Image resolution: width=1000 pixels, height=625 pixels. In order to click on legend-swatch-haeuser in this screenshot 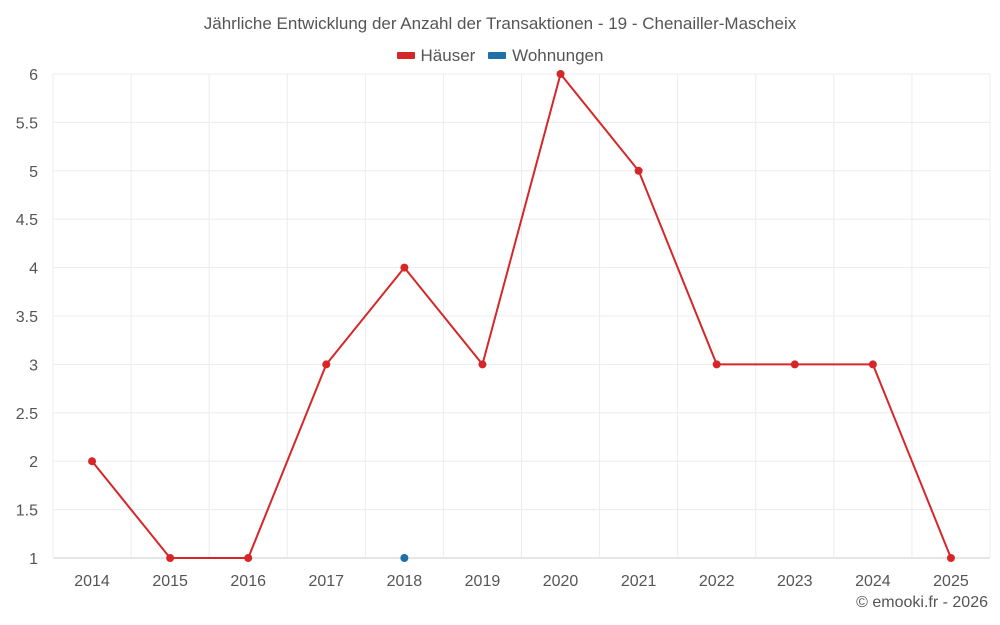, I will do `click(405, 55)`.